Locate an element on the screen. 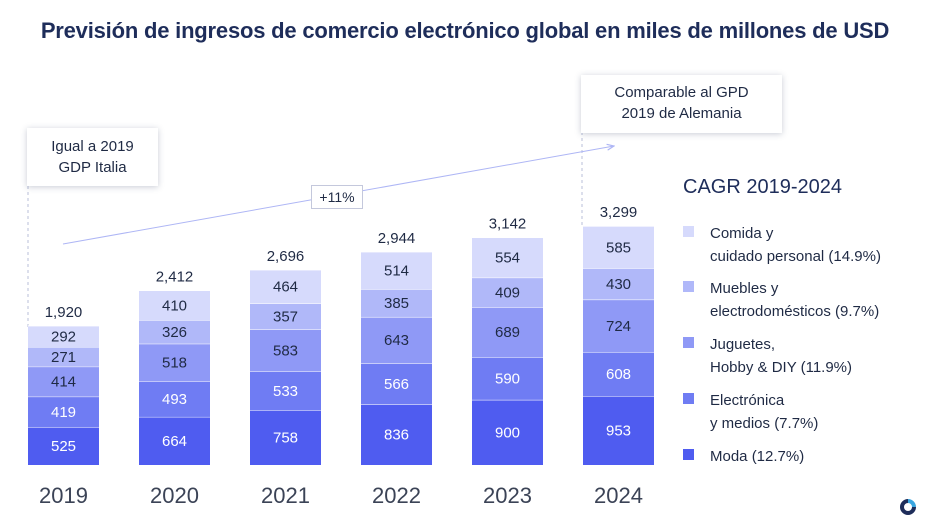  data-label: 583 is located at coordinates (285, 350).